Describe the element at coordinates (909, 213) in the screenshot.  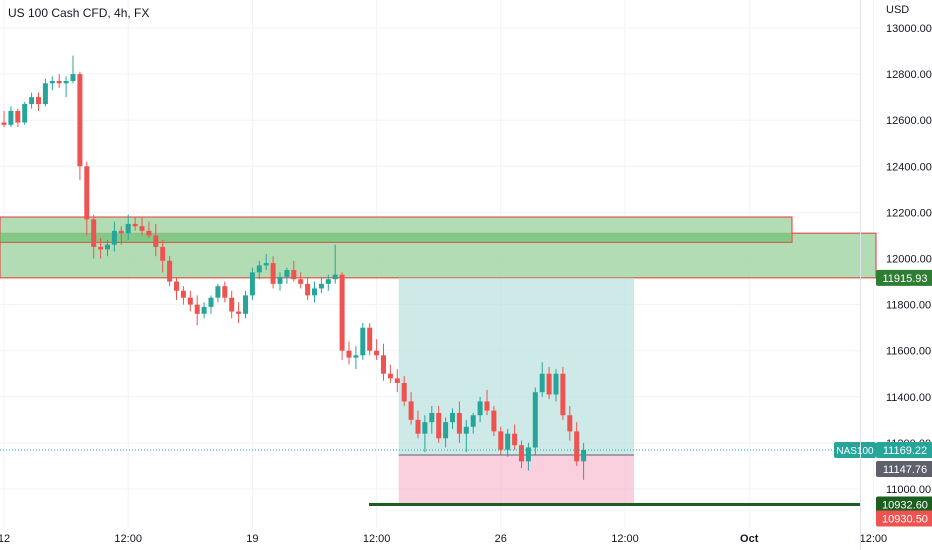
I see `y-tick-label: 12200.00` at that location.